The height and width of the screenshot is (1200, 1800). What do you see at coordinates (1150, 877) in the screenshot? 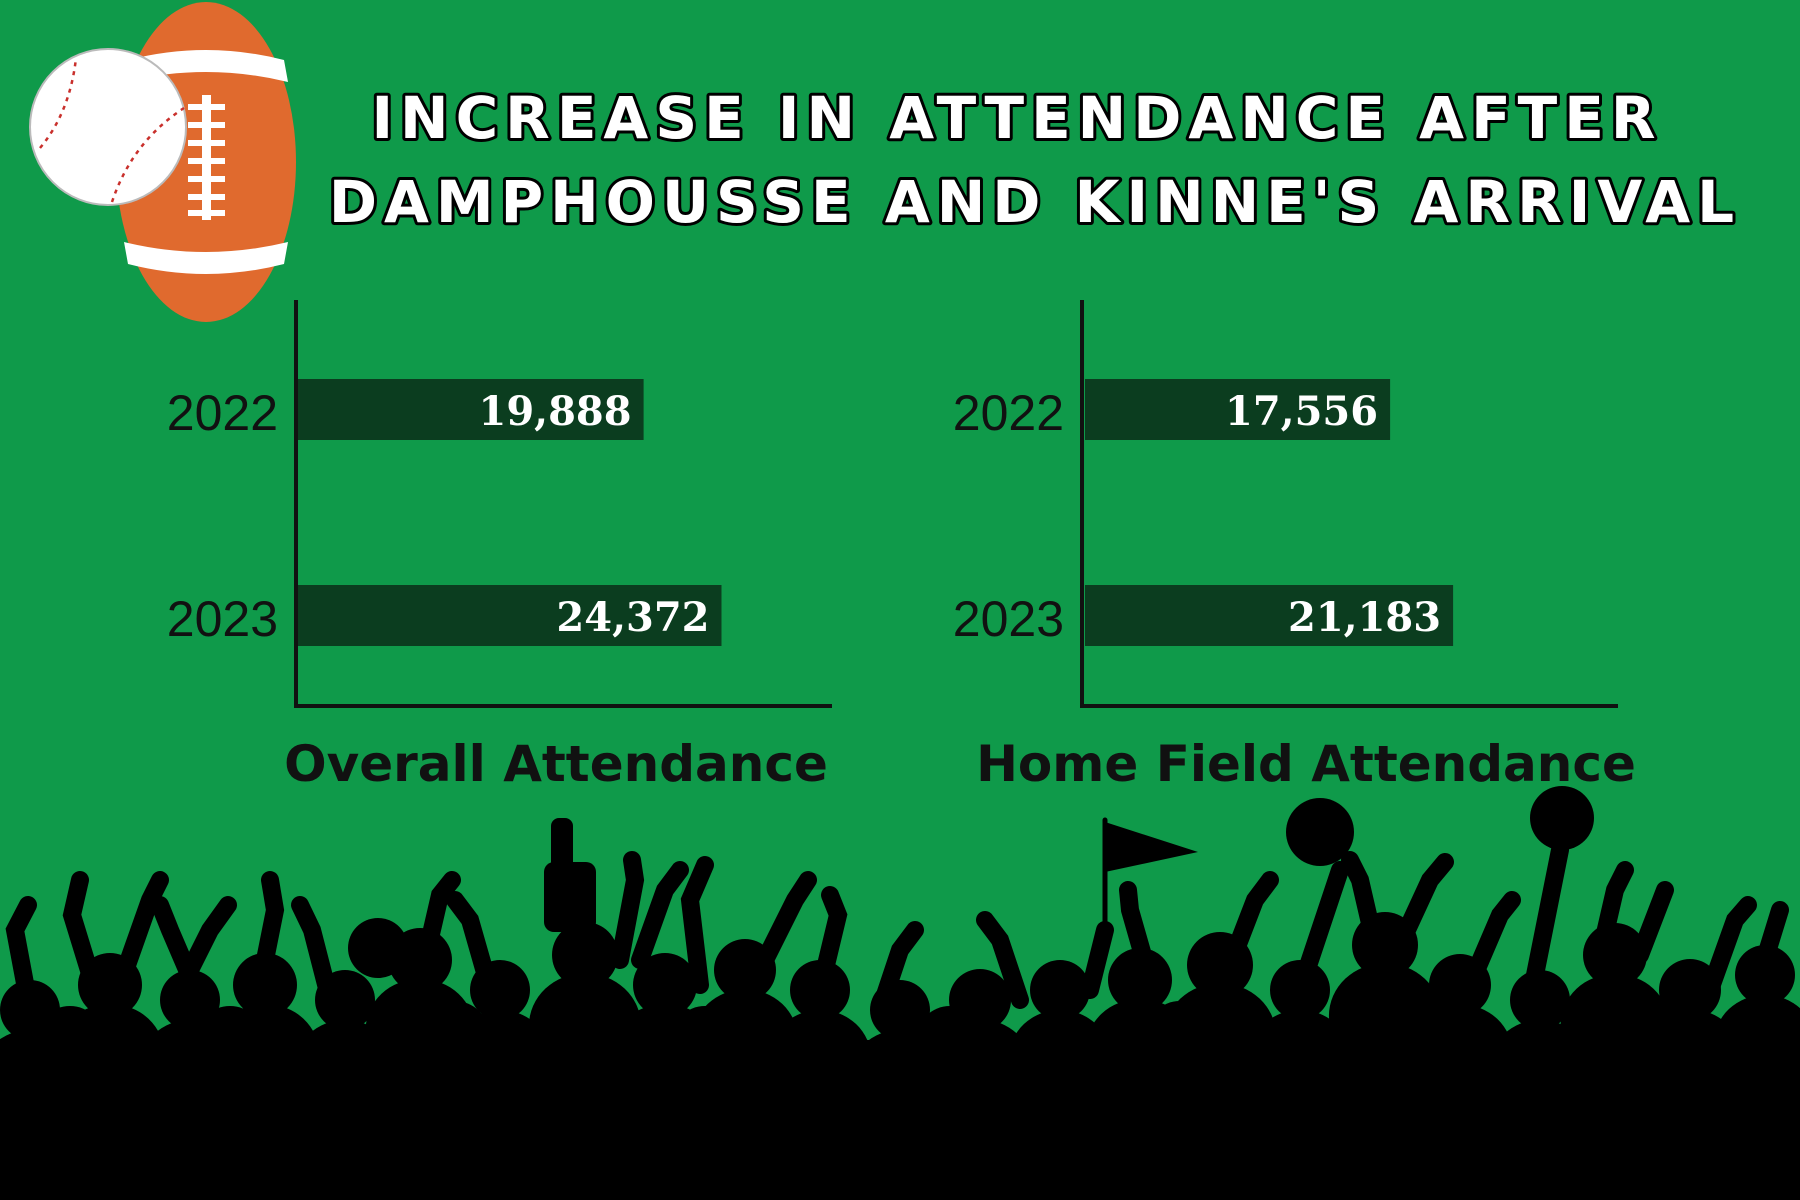
I see `flag-icon` at bounding box center [1150, 877].